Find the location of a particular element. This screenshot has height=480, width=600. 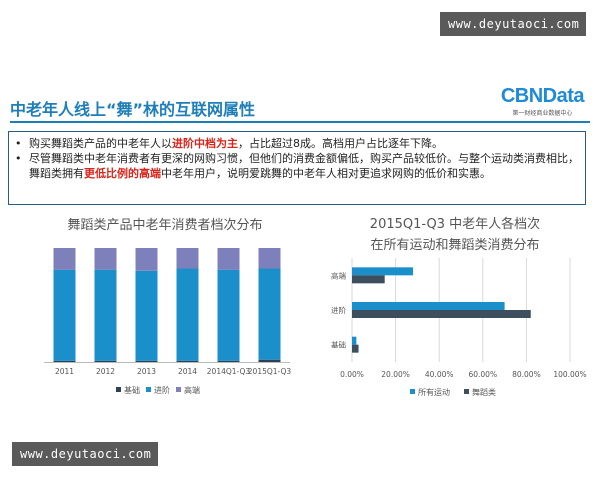

x-tick-label: 2013 is located at coordinates (146, 371).